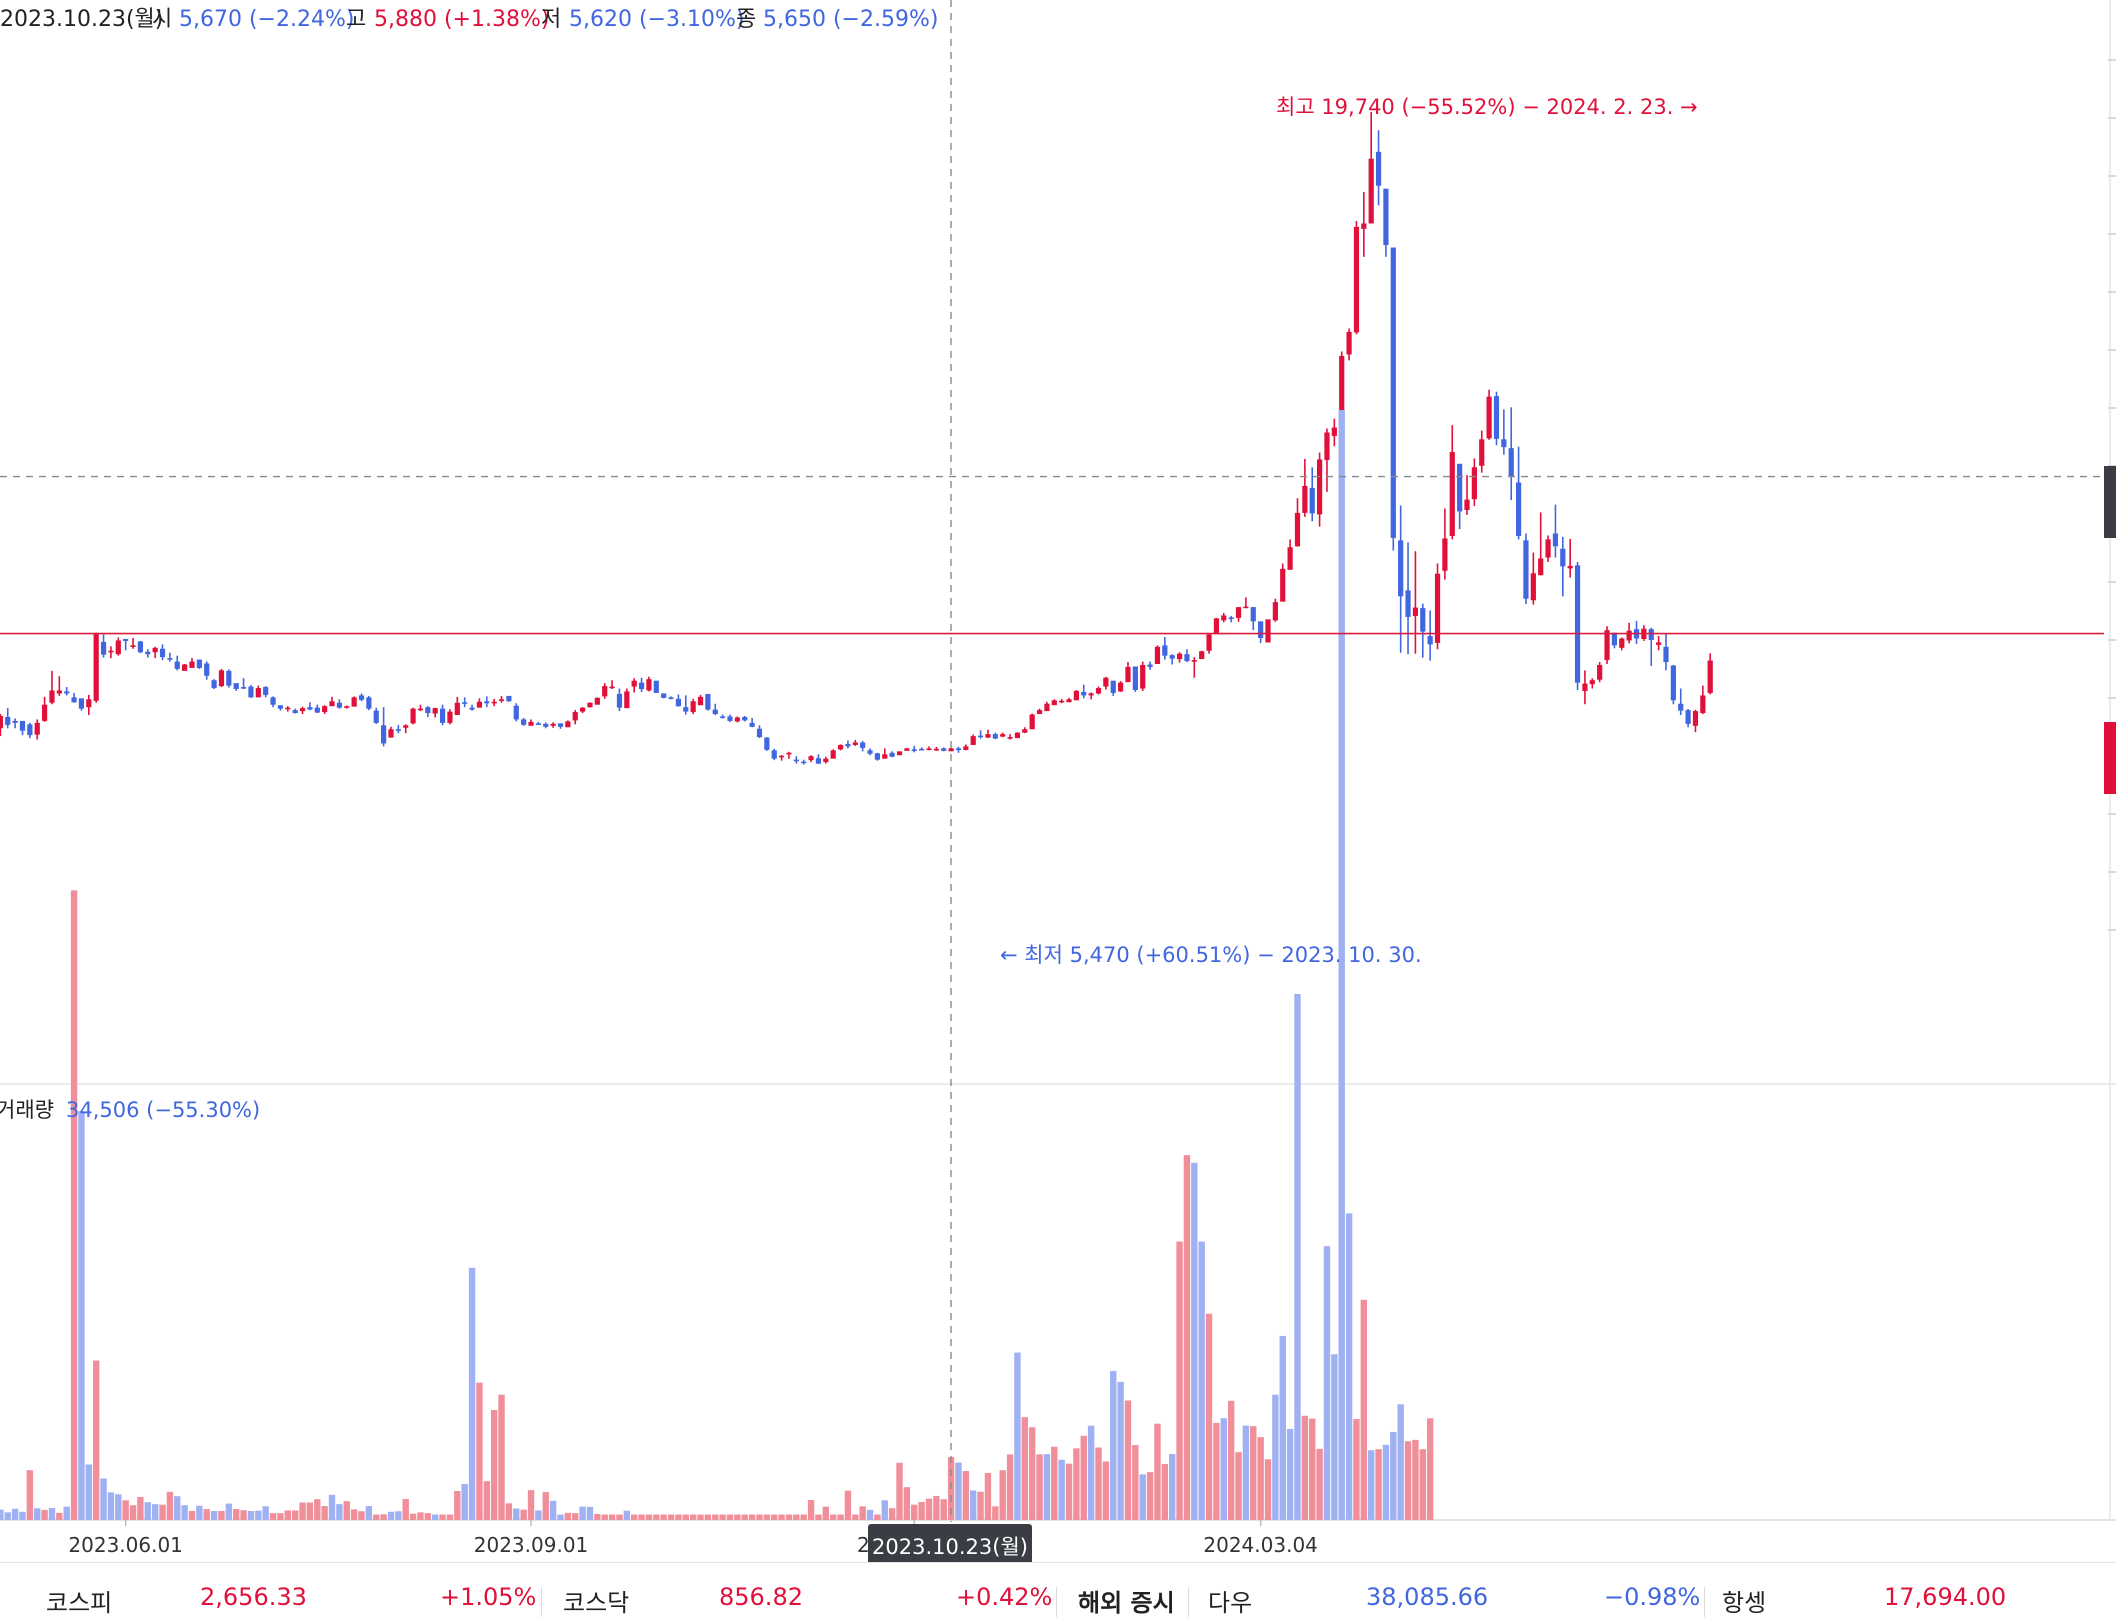 Image resolution: width=2116 pixels, height=1618 pixels. What do you see at coordinates (596, 1603) in the screenshot?
I see `ticker-kosdaq-name: 코스닥` at bounding box center [596, 1603].